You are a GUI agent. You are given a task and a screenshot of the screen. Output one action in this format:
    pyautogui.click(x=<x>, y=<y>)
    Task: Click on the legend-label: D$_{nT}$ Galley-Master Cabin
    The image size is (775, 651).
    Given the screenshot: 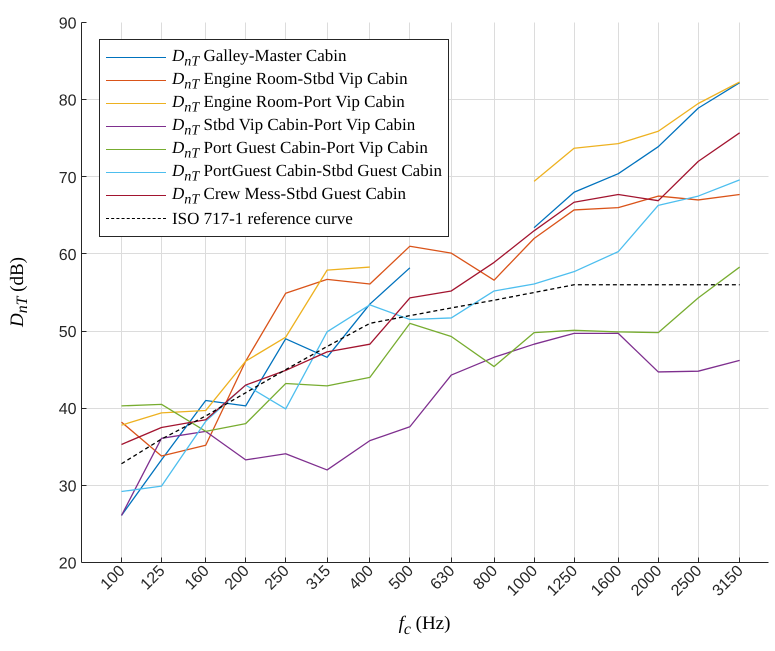 What is the action you would take?
    pyautogui.click(x=259, y=58)
    